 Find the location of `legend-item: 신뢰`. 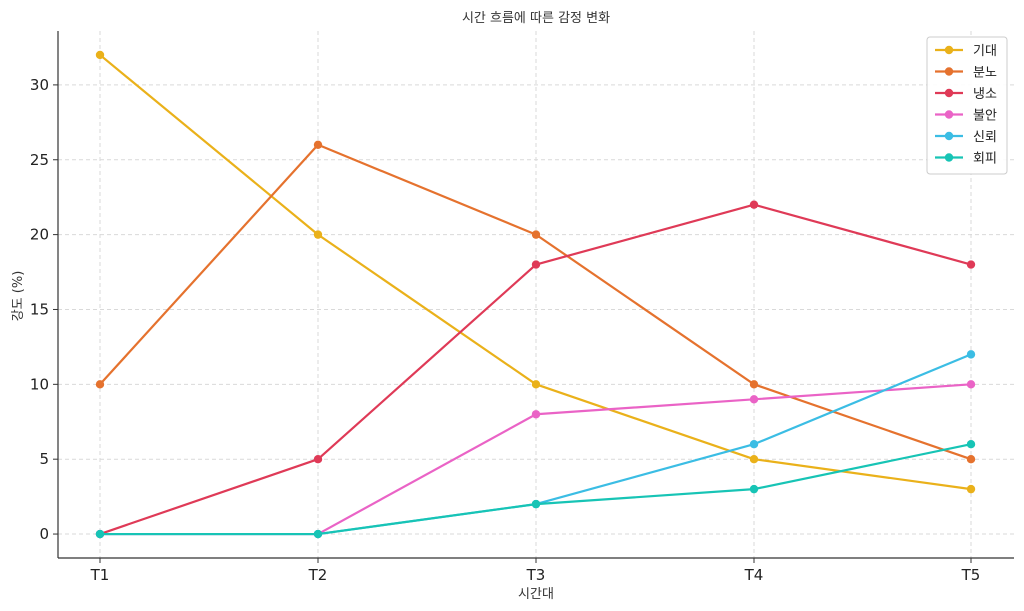

legend-item: 신뢰 is located at coordinates (966, 137).